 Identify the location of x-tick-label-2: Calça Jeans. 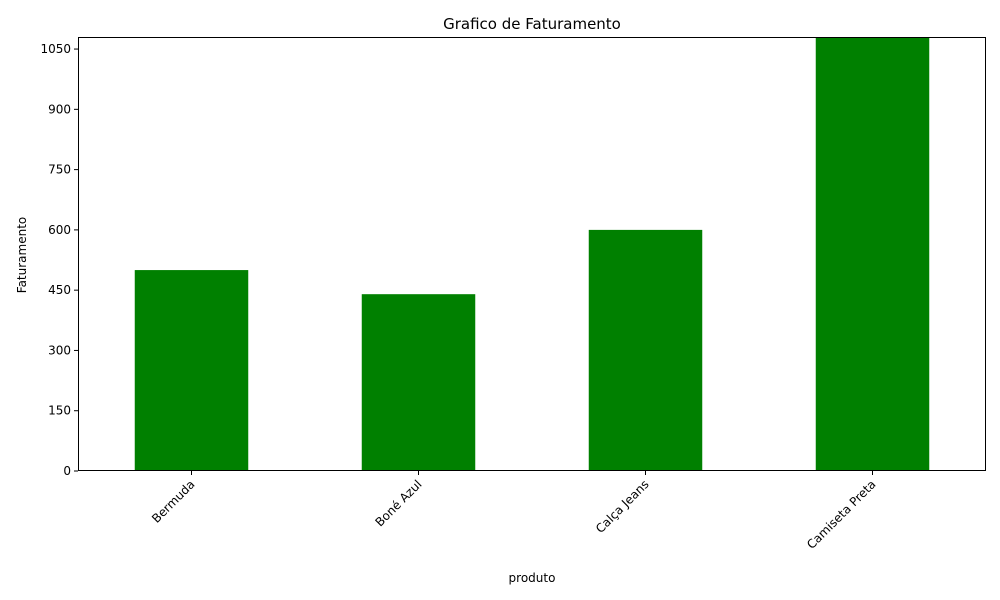
(622, 506).